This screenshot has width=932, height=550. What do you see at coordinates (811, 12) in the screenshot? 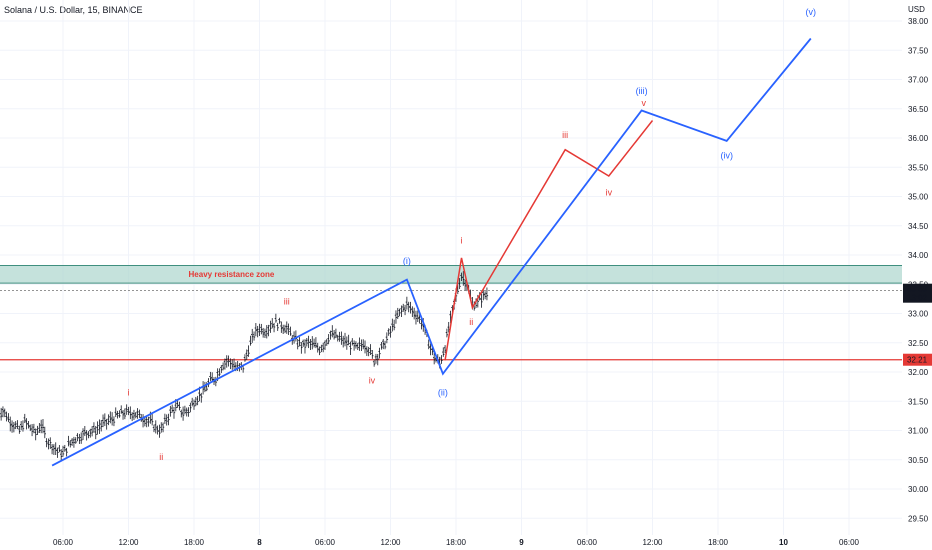
I see `blue-wave-label: (v)` at bounding box center [811, 12].